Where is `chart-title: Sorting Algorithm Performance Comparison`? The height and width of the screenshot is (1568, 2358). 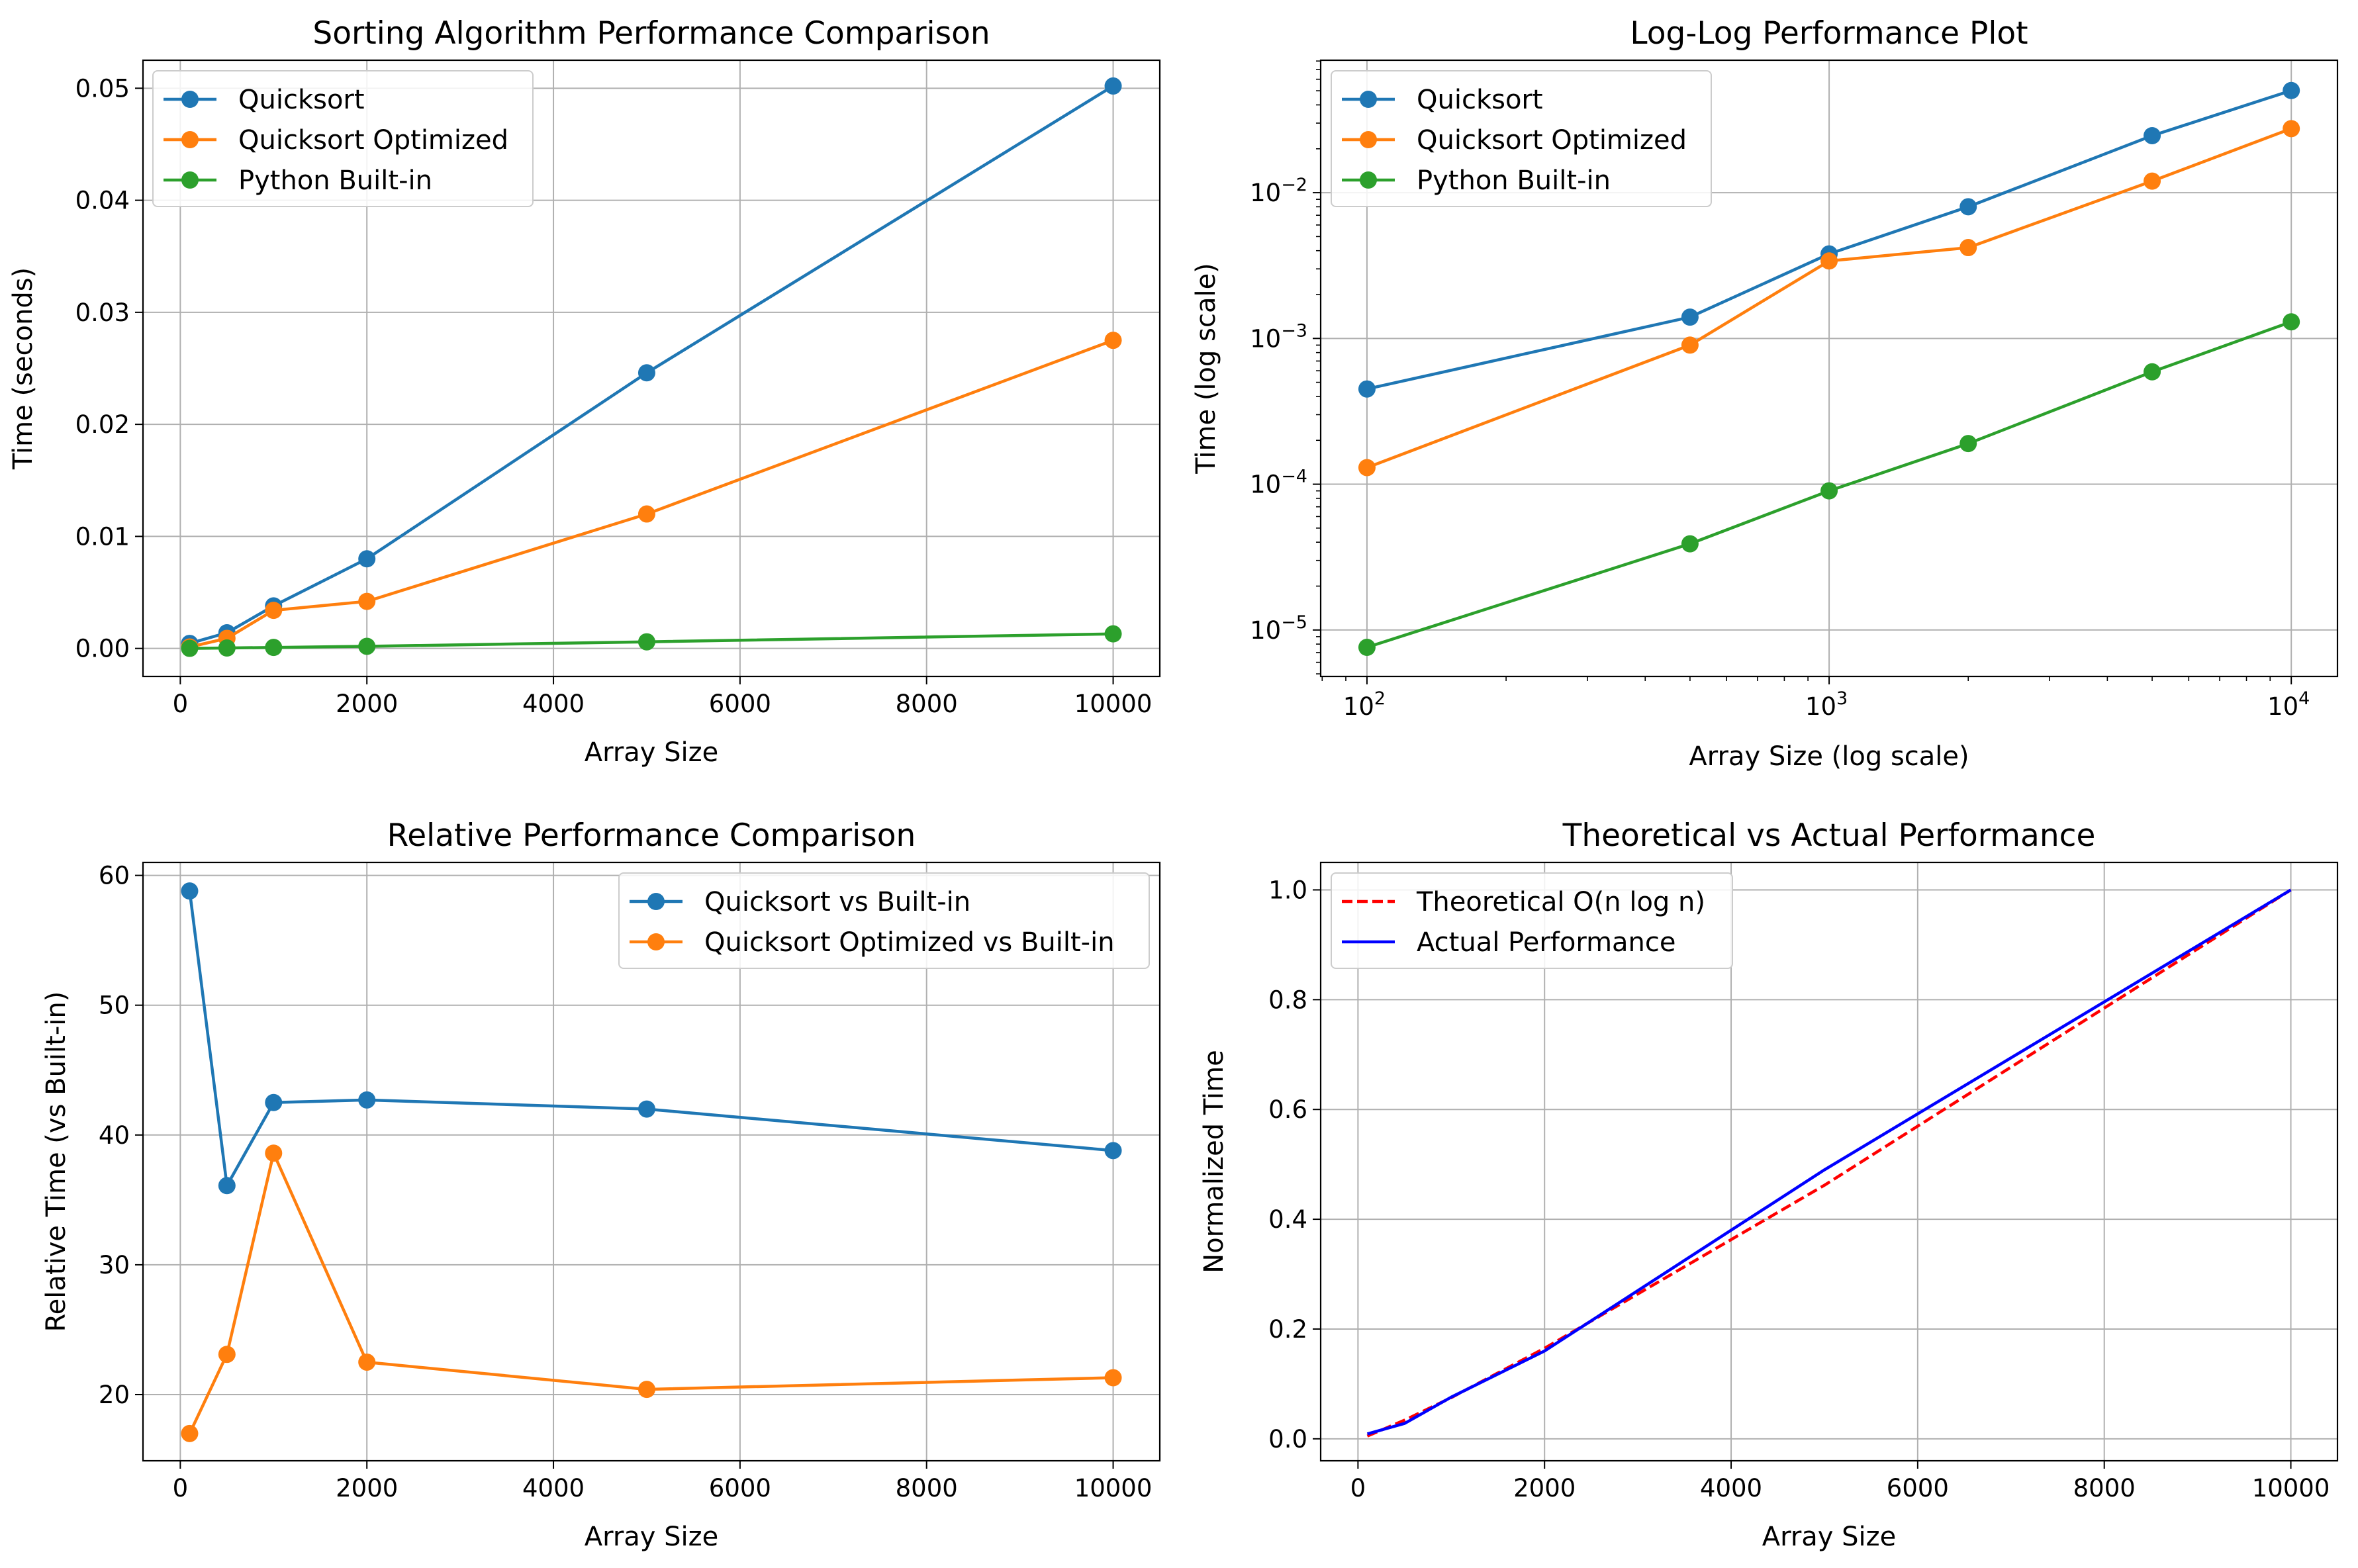
chart-title: Sorting Algorithm Performance Comparison is located at coordinates (651, 33).